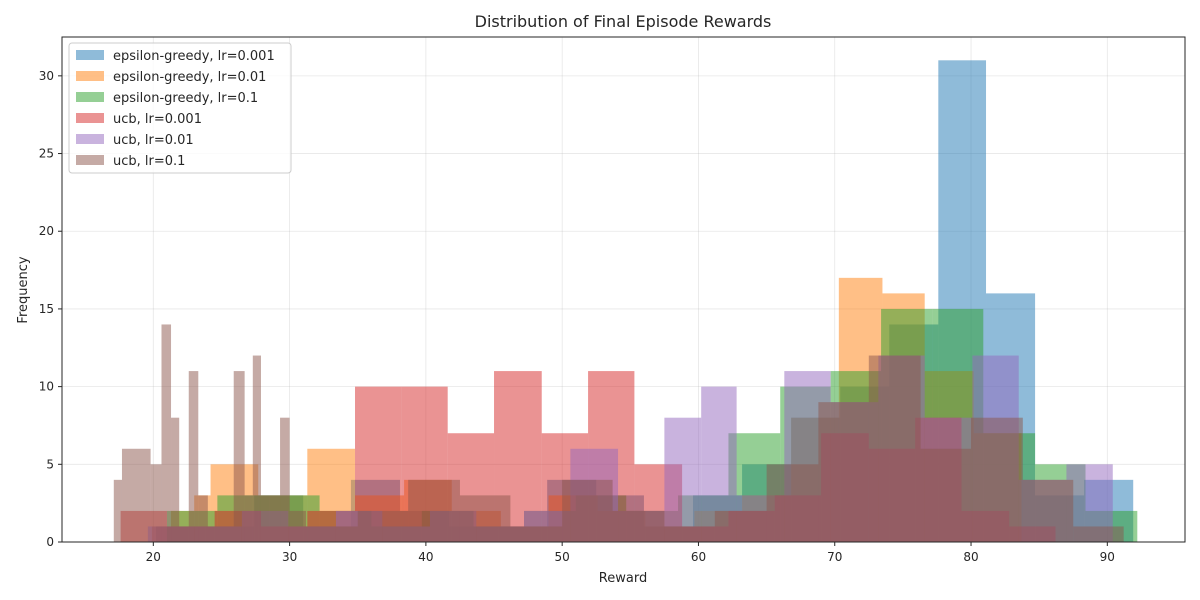  I want to click on legend-label: ucb, lr=0.01, so click(153, 140).